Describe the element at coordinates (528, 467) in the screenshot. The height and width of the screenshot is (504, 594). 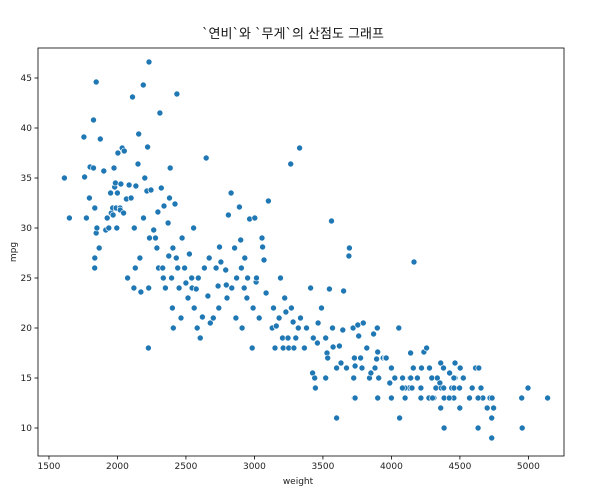
I see `x-tick-label: 5000` at that location.